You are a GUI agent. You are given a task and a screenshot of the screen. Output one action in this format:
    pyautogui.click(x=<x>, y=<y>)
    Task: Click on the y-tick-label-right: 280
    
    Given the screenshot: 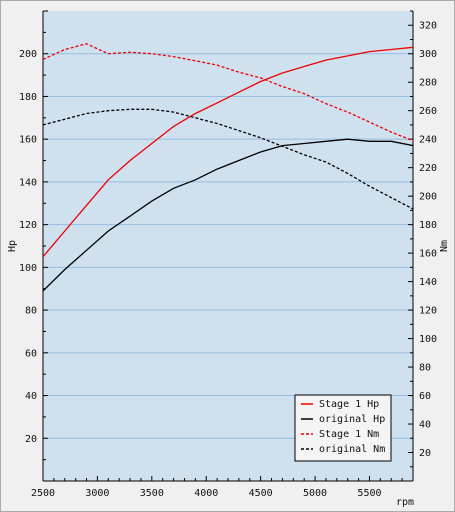 What is the action you would take?
    pyautogui.click(x=428, y=83)
    